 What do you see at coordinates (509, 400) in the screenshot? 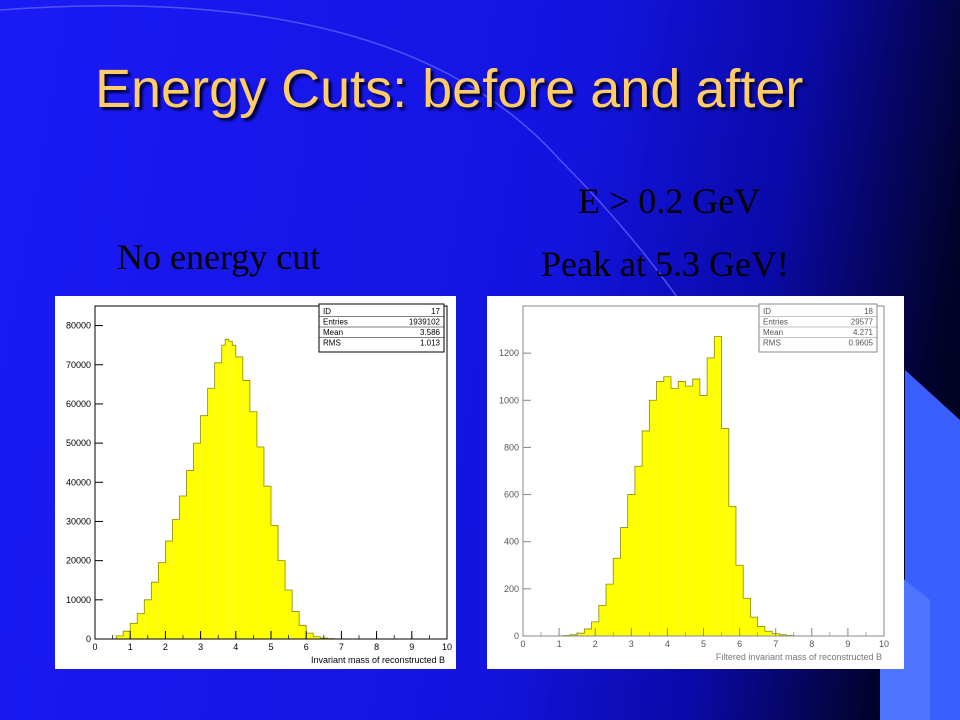
I see `y-tick-label: 1000` at bounding box center [509, 400].